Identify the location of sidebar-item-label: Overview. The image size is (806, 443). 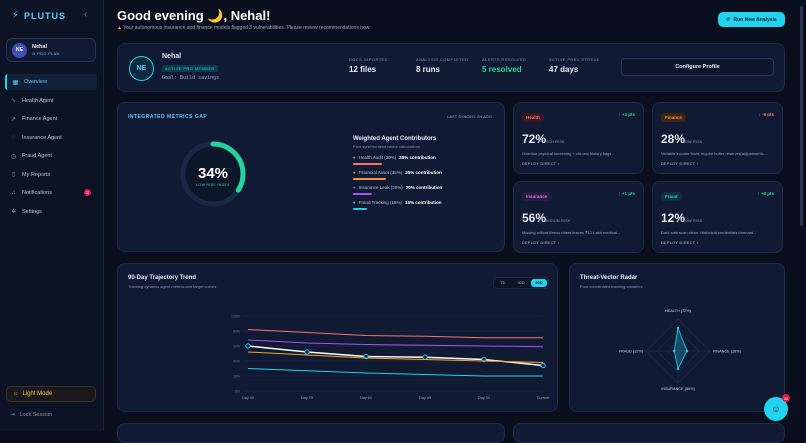
(35, 82).